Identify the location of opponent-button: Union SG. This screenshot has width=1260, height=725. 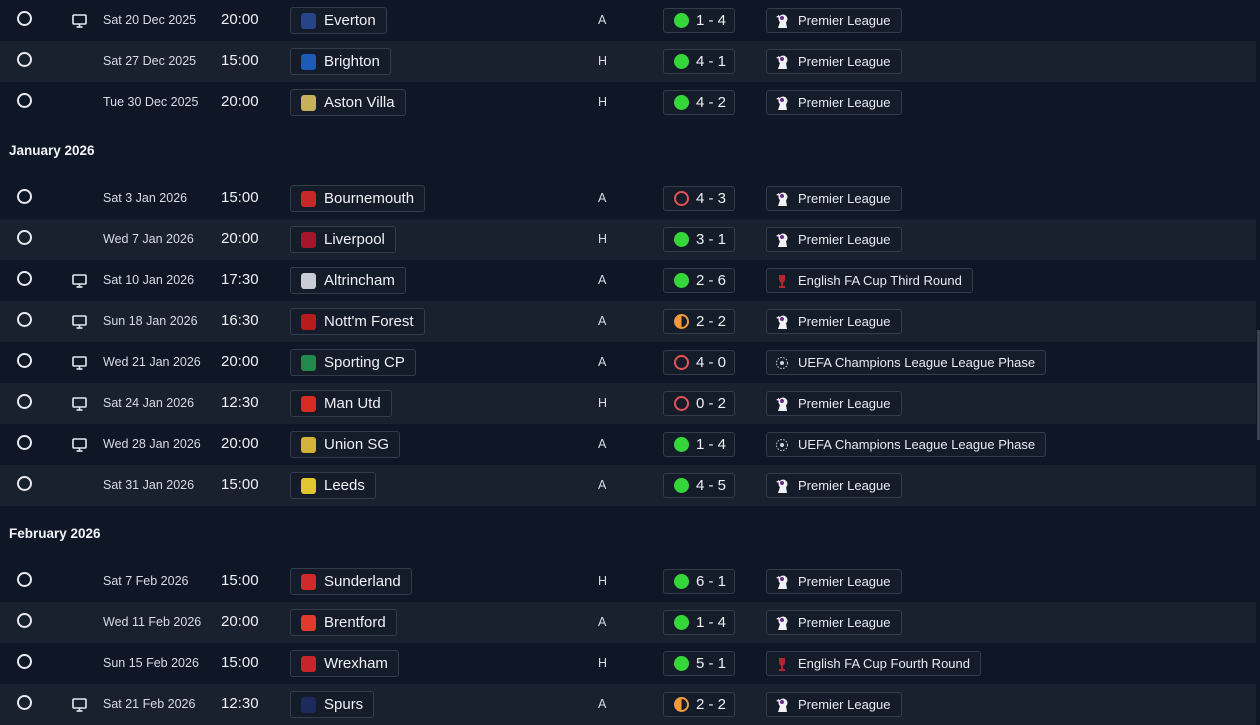
(345, 444).